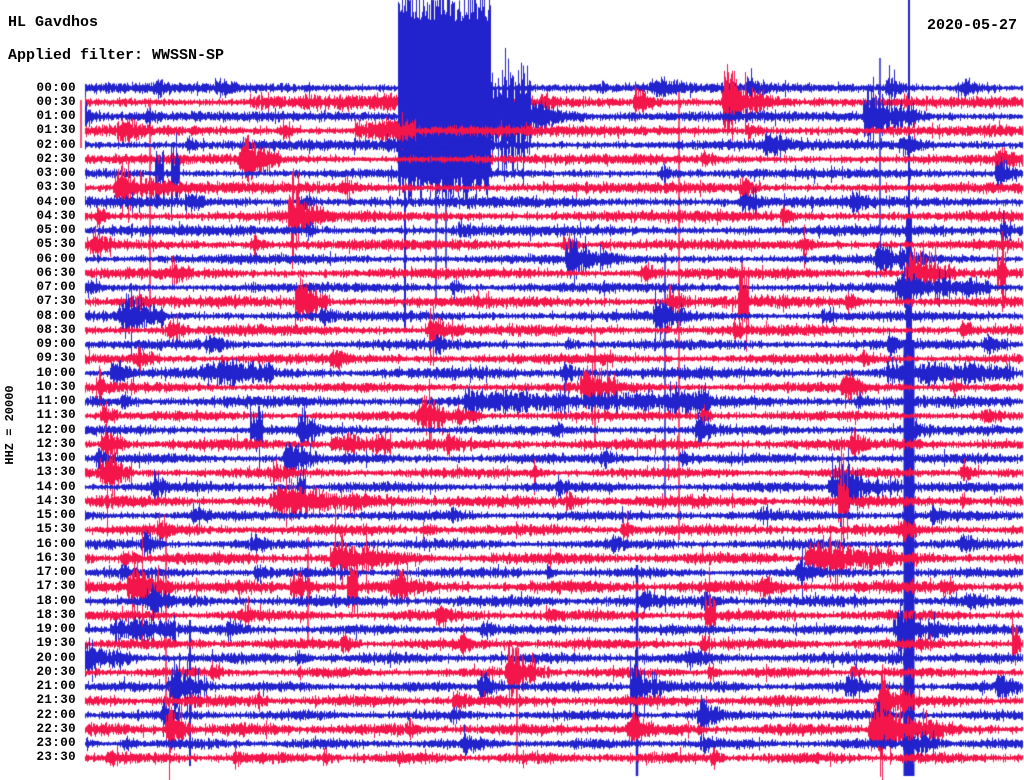 This screenshot has width=1024, height=780. I want to click on time-label: 13:30, so click(56, 472).